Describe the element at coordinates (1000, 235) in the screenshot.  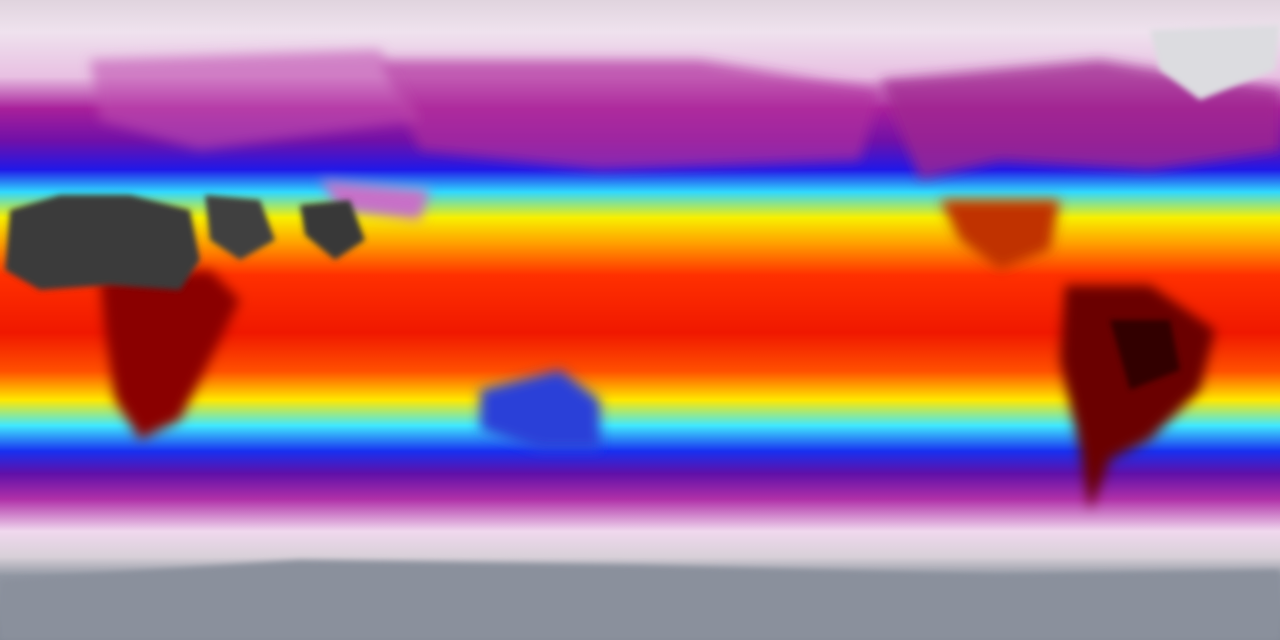
I see `mexico-land` at that location.